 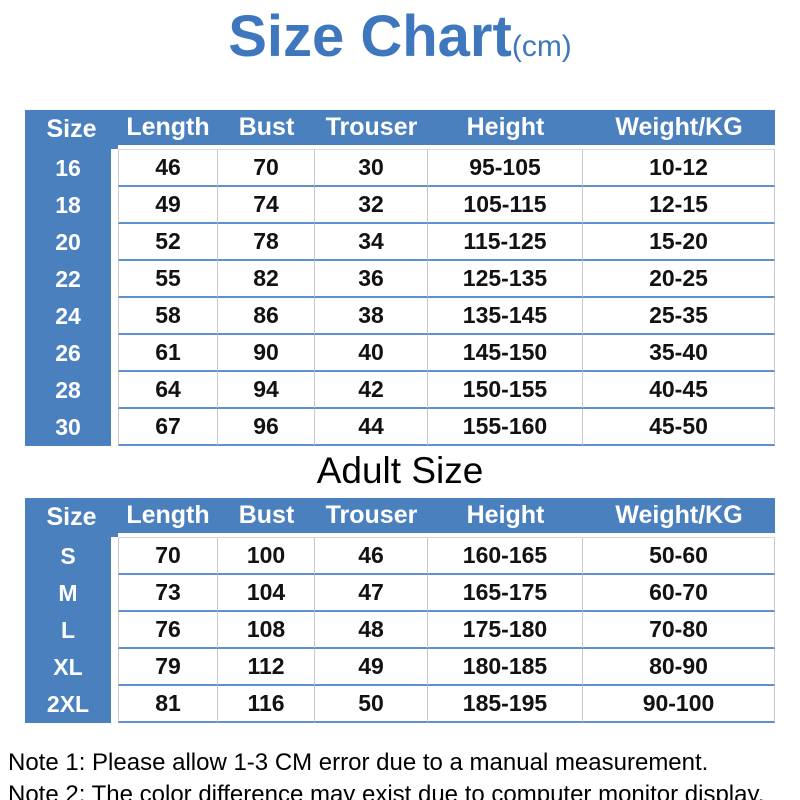 What do you see at coordinates (71, 205) in the screenshot?
I see `size-label-cell: 18` at bounding box center [71, 205].